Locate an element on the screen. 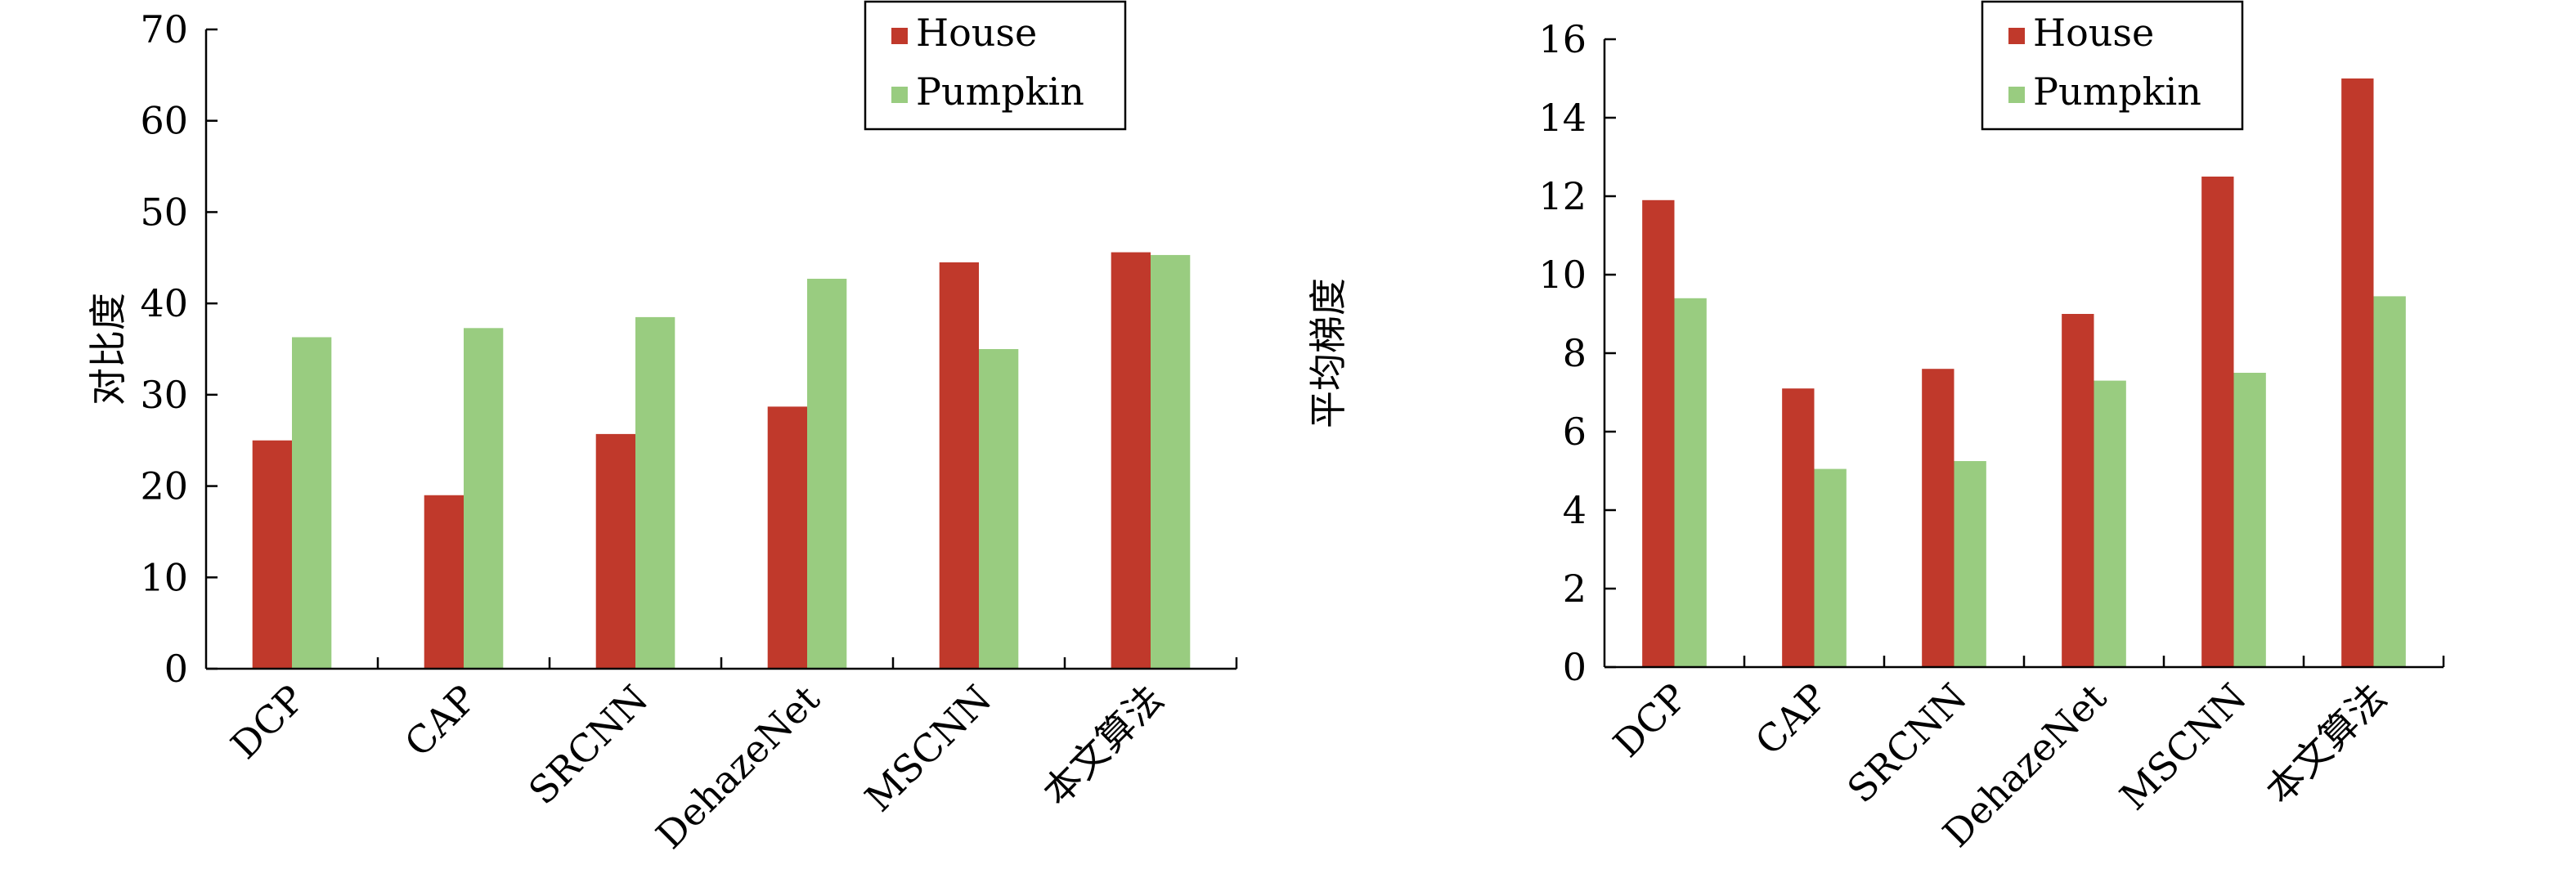 This screenshot has width=2576, height=887. y-tick-label: 14 is located at coordinates (1562, 118).